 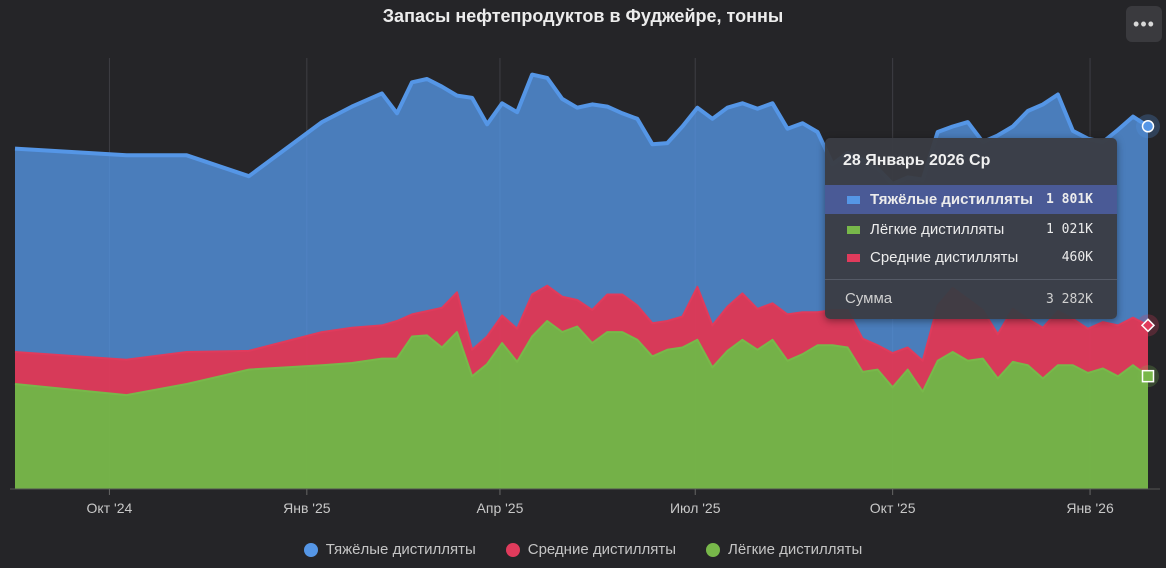 What do you see at coordinates (400, 549) in the screenshot?
I see `legend-label: Тяжёлые дистилляты` at bounding box center [400, 549].